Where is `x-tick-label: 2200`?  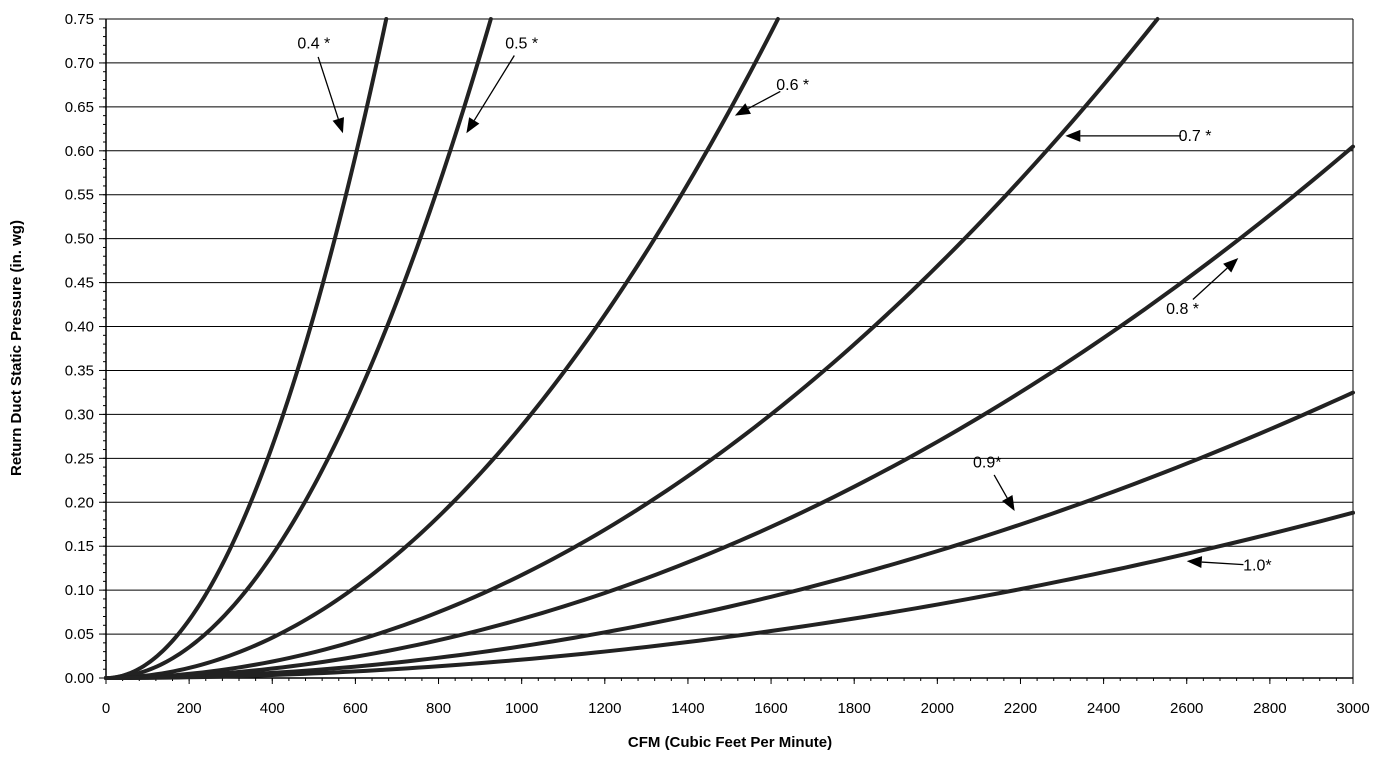
x-tick-label: 2200 is located at coordinates (1020, 708).